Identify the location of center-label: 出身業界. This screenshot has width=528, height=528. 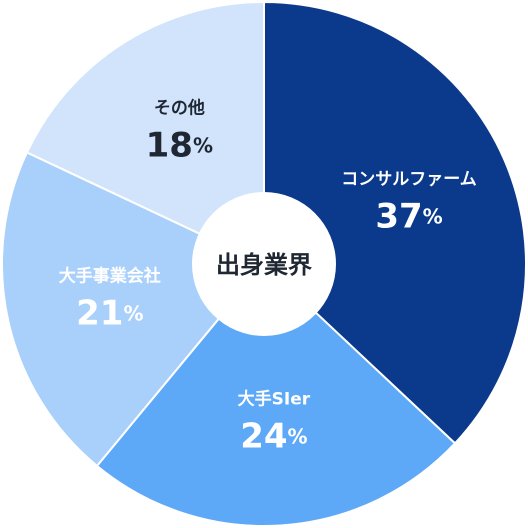
(264, 265).